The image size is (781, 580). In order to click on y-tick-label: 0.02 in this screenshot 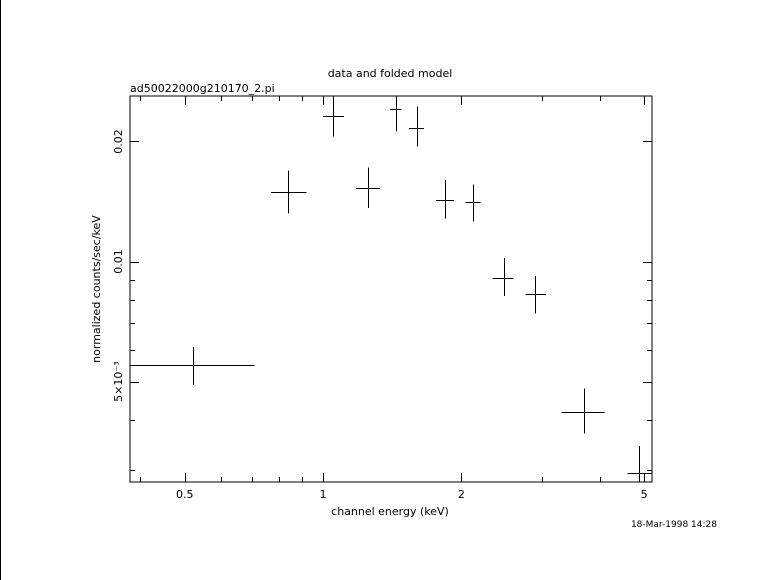, I will do `click(118, 141)`.